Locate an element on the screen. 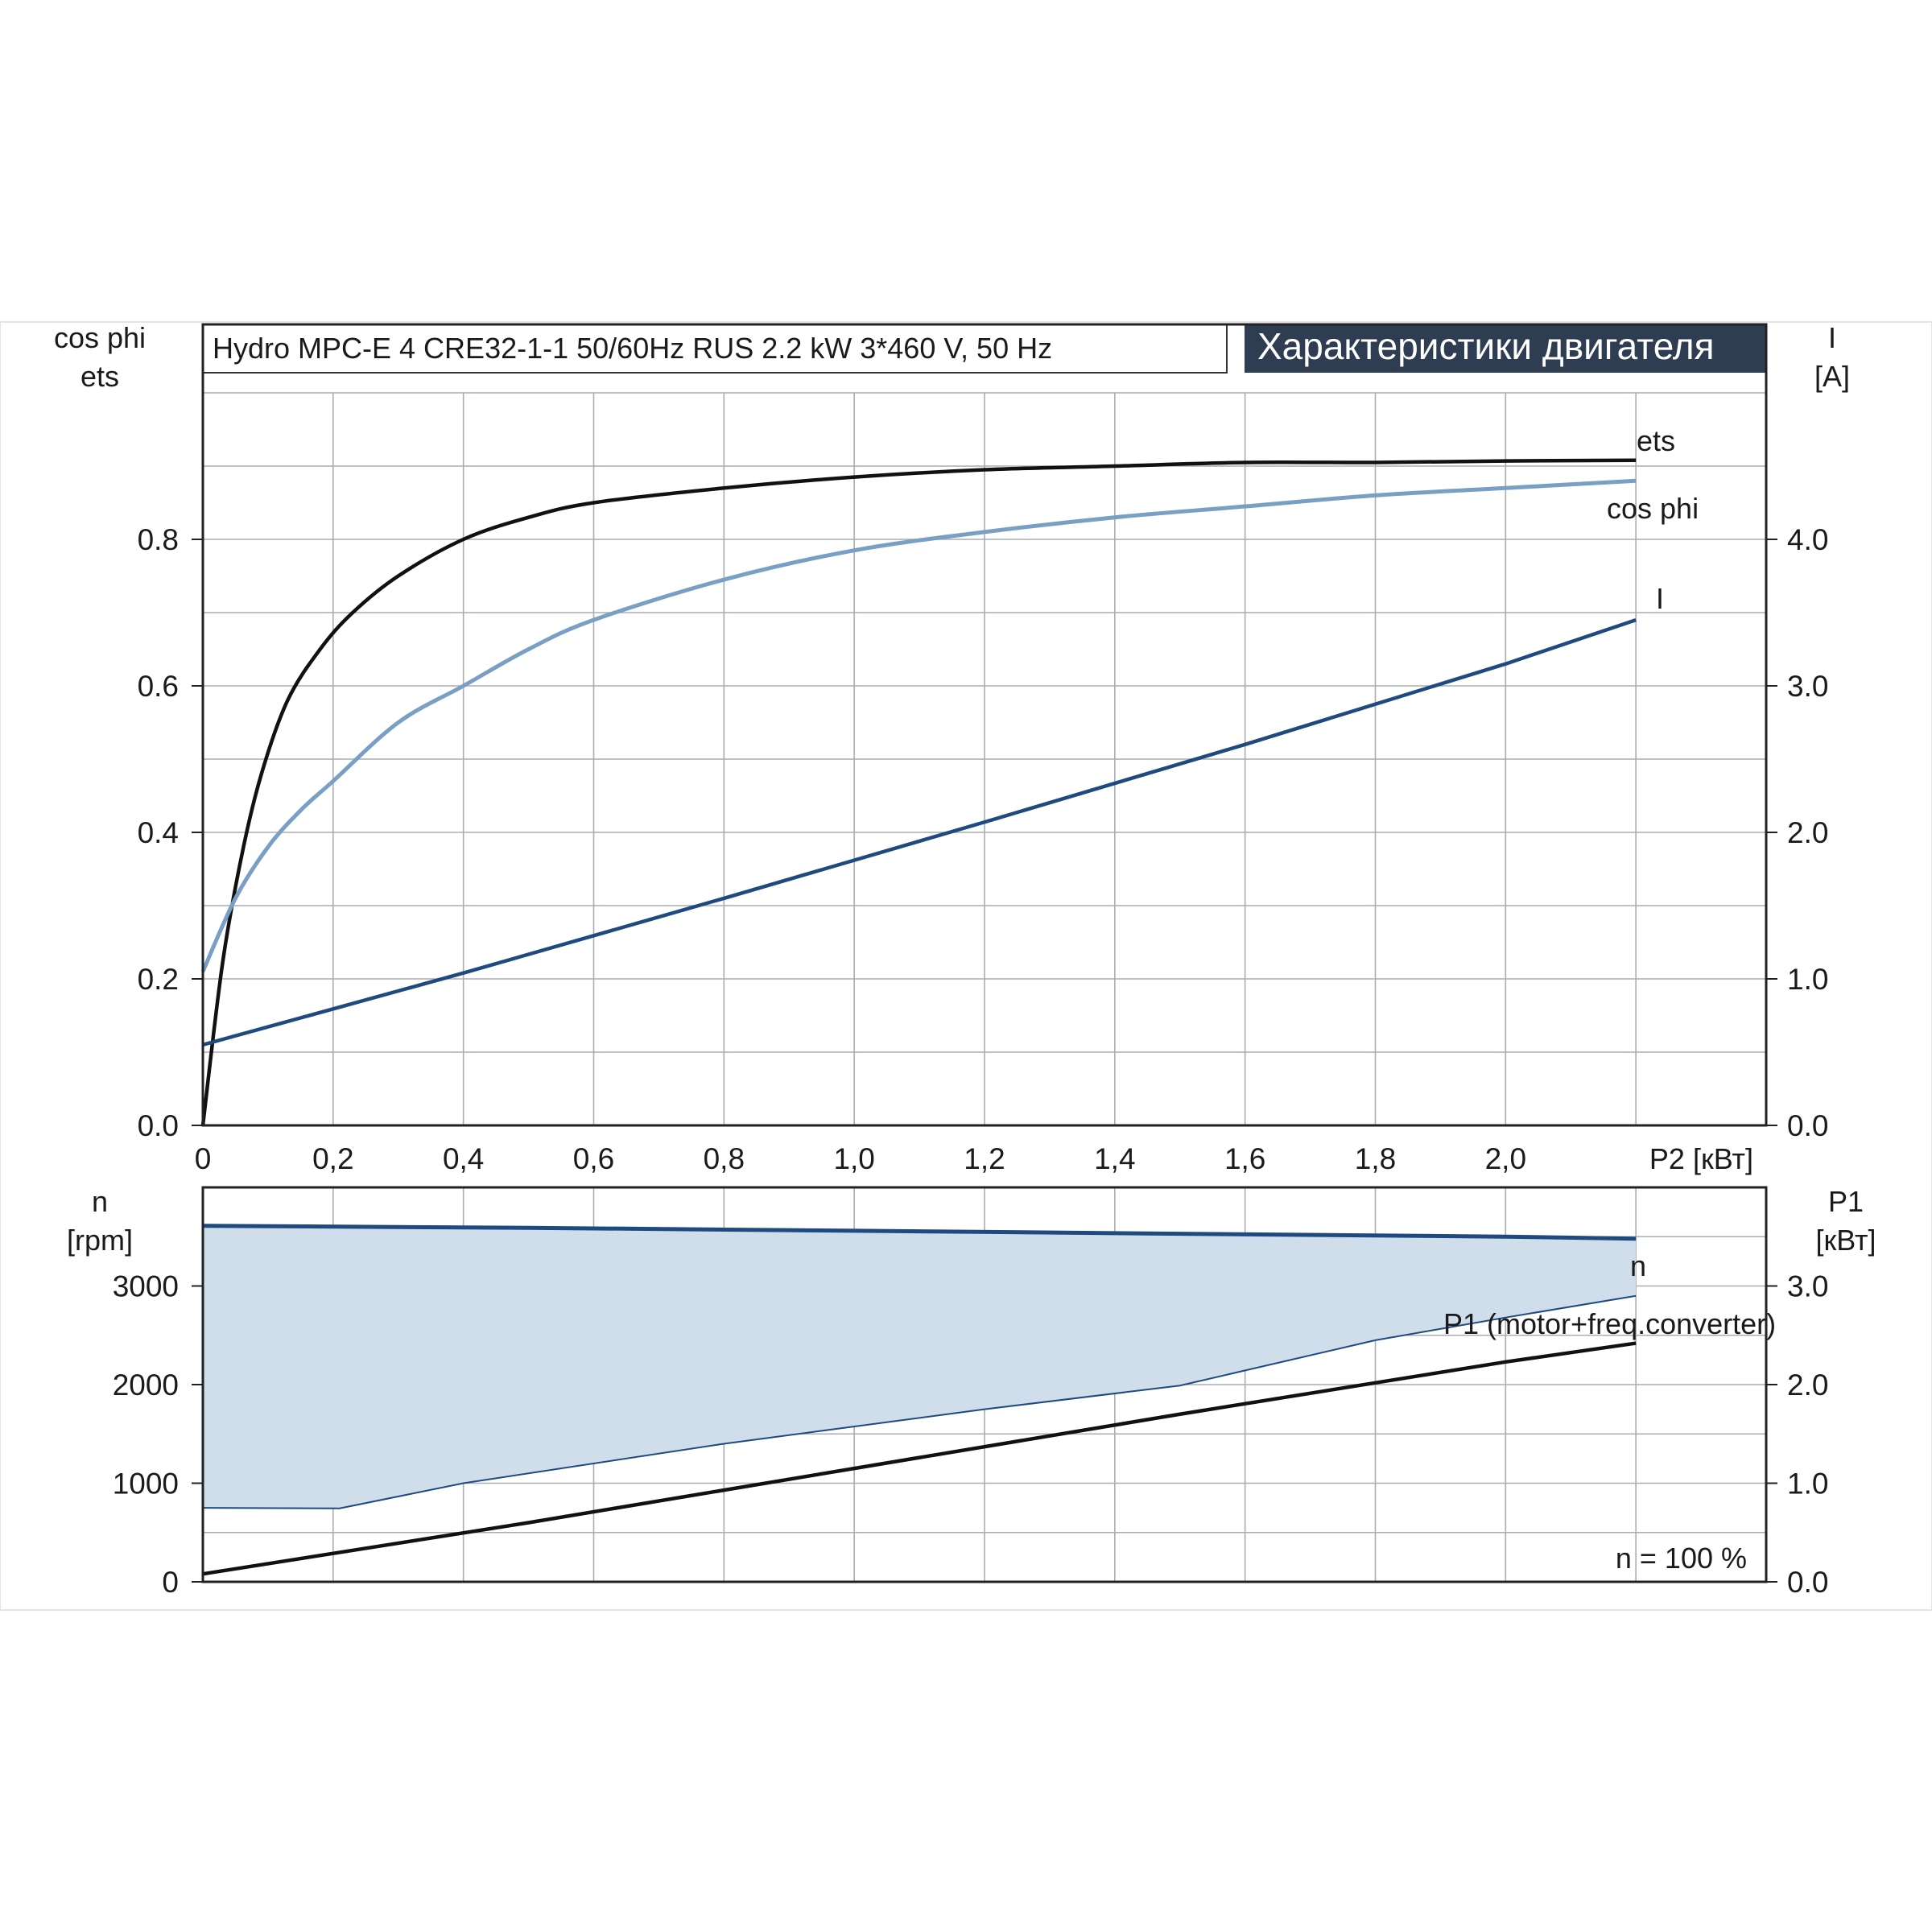 This screenshot has height=1932, width=1932. bottom-left-tick-label: 2000 is located at coordinates (146, 1385).